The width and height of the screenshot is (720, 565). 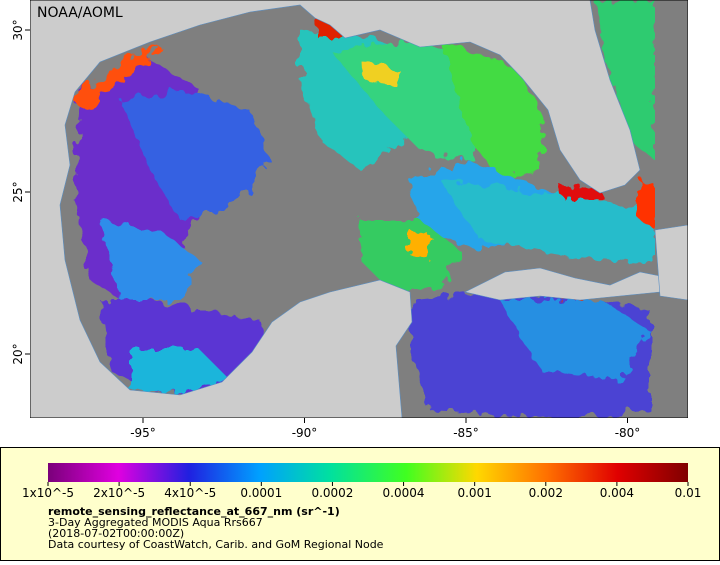 I want to click on lat-label: 30°, so click(x=18, y=29).